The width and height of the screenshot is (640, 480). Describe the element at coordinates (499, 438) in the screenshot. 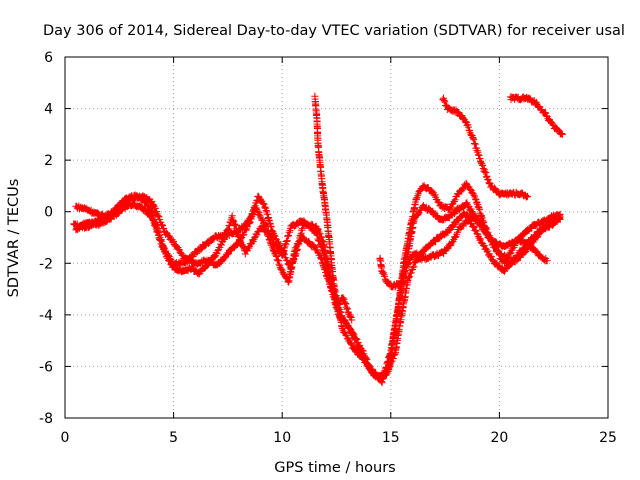

I see `x-tick-label: 20` at that location.